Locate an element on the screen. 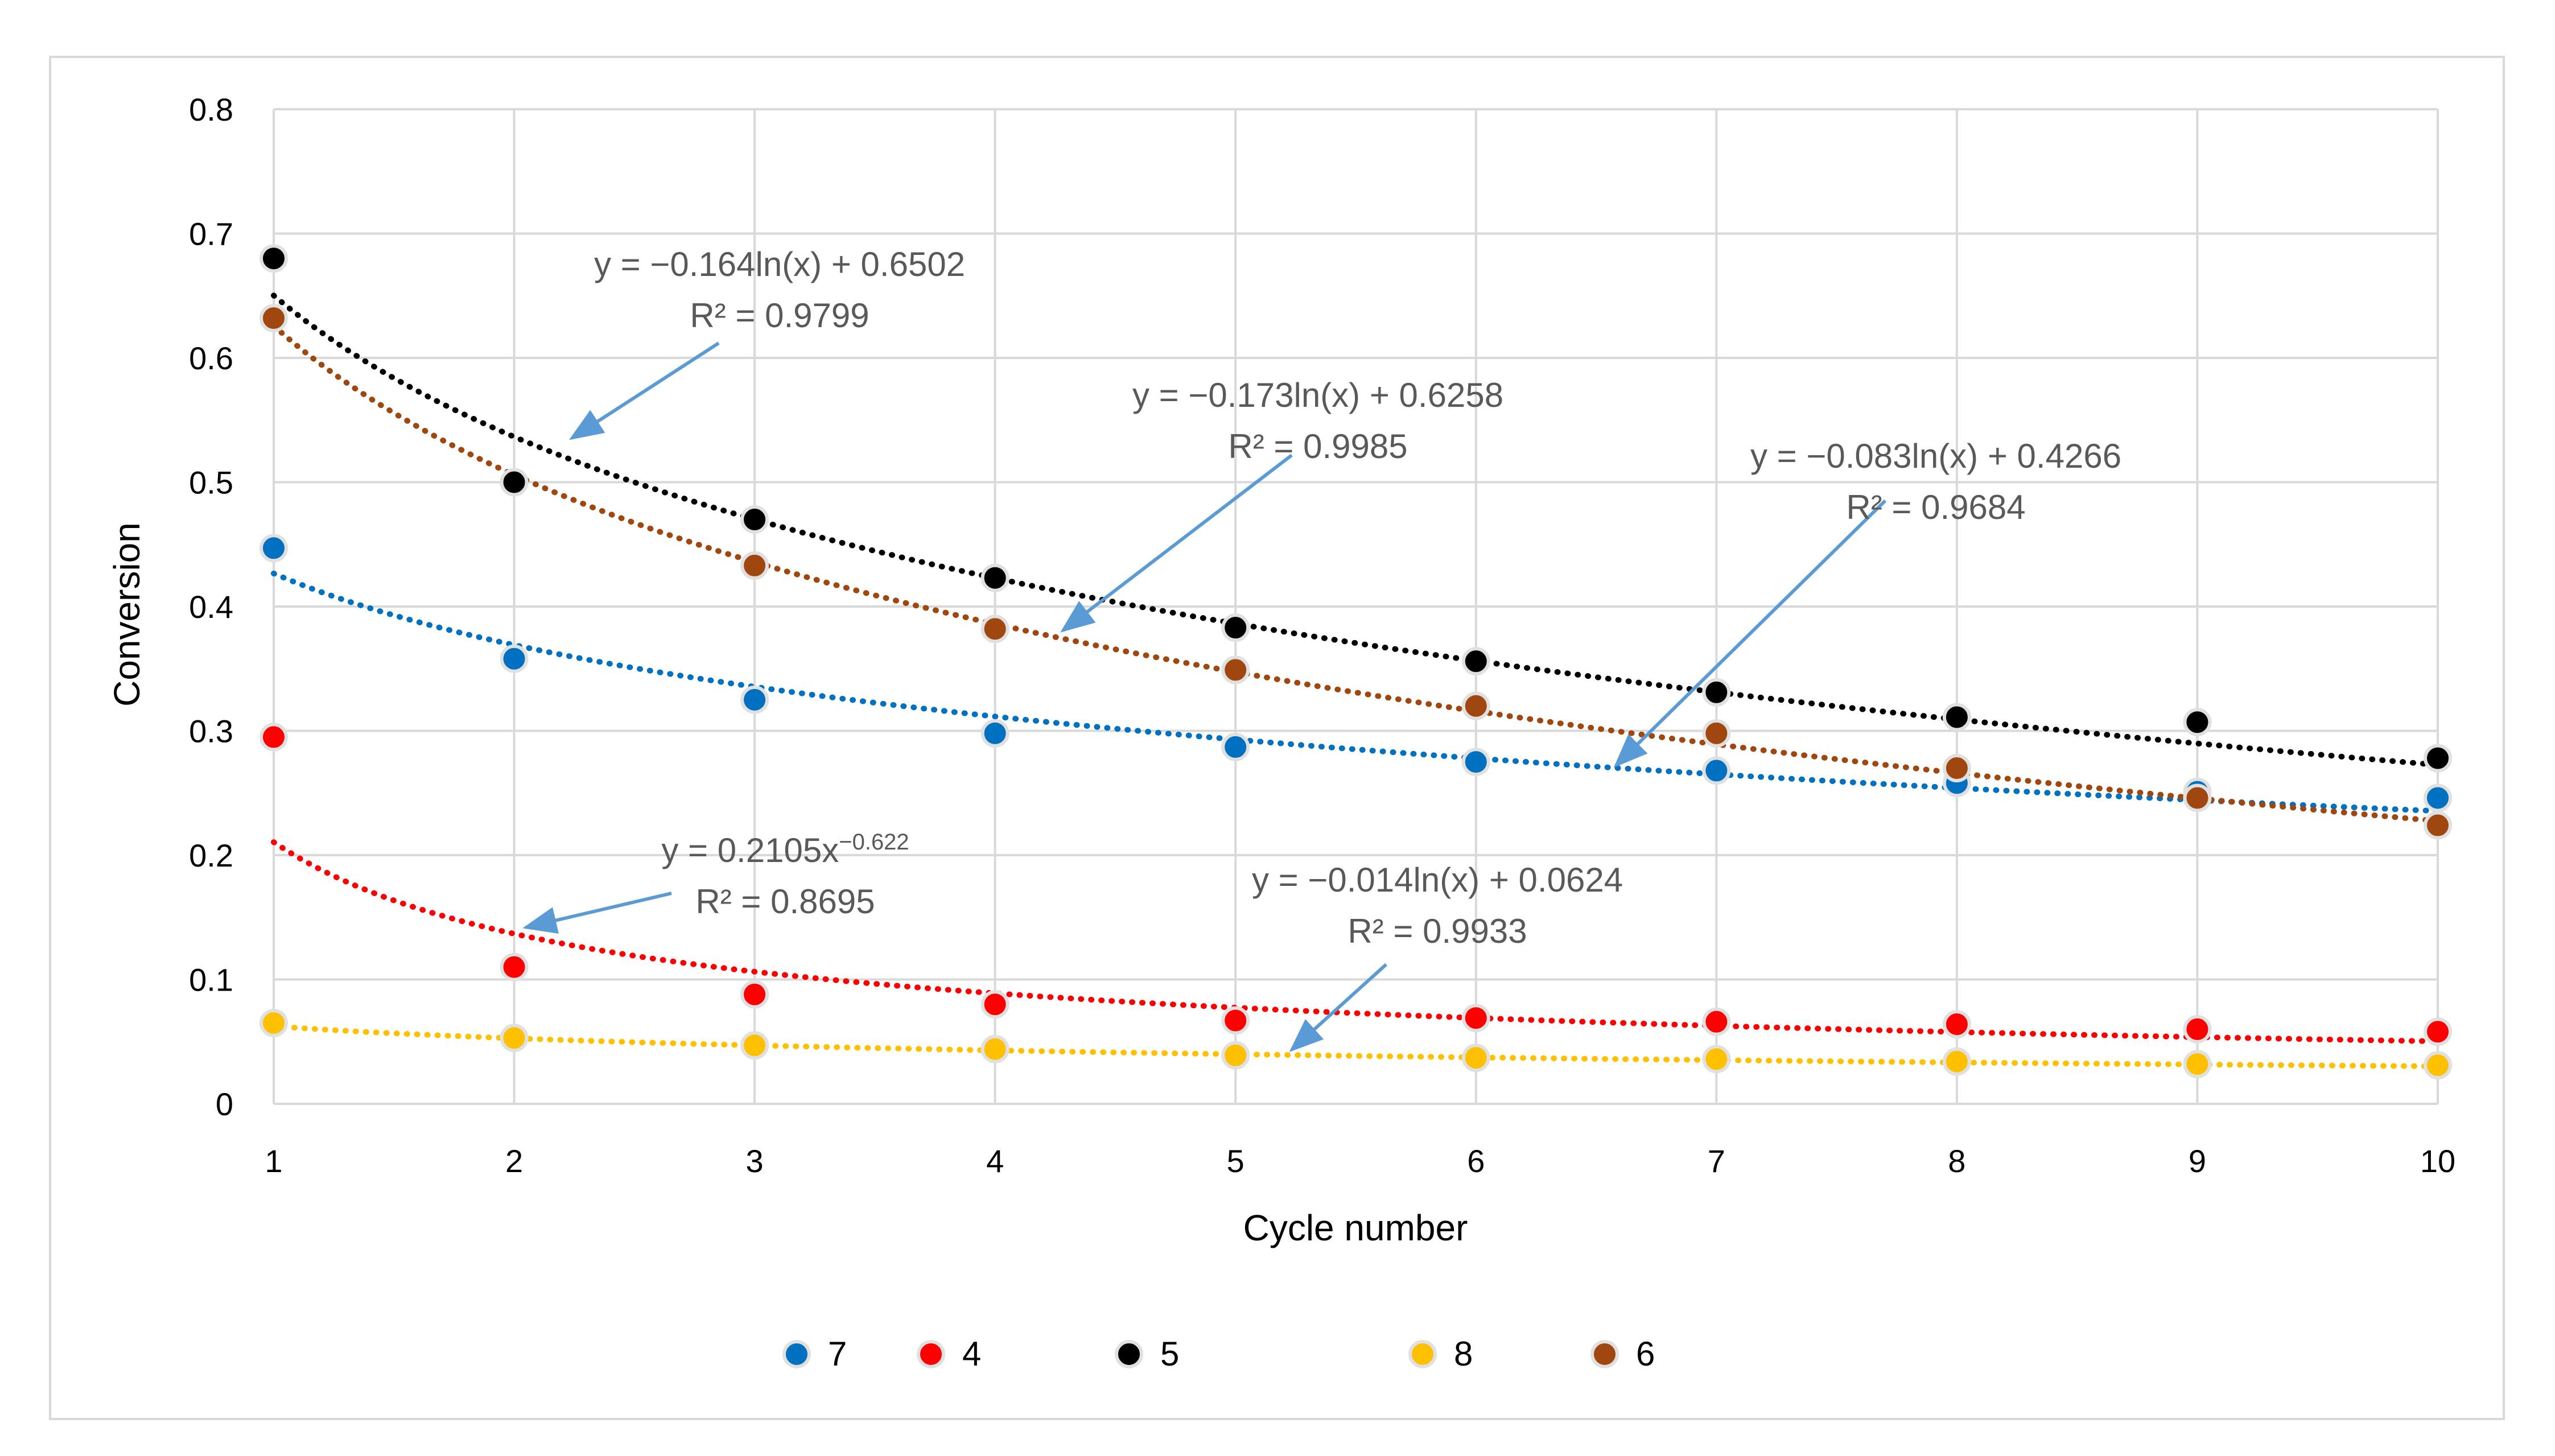 This screenshot has height=1456, width=2555. legend-item-5: 5 is located at coordinates (1147, 1354).